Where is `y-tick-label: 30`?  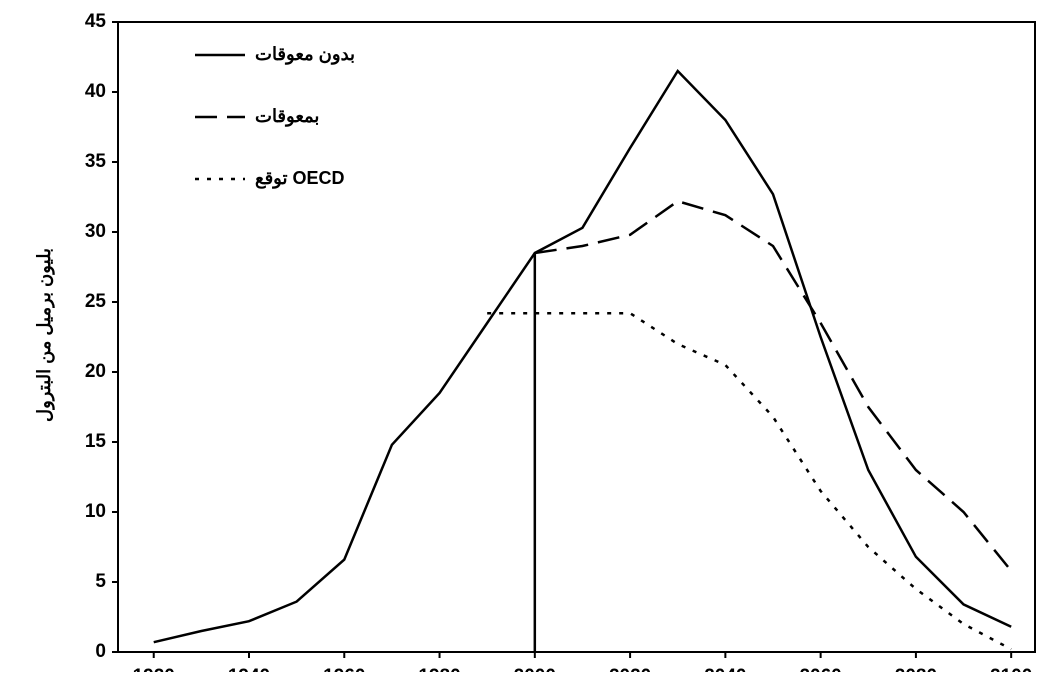 y-tick-label: 30 is located at coordinates (95, 231).